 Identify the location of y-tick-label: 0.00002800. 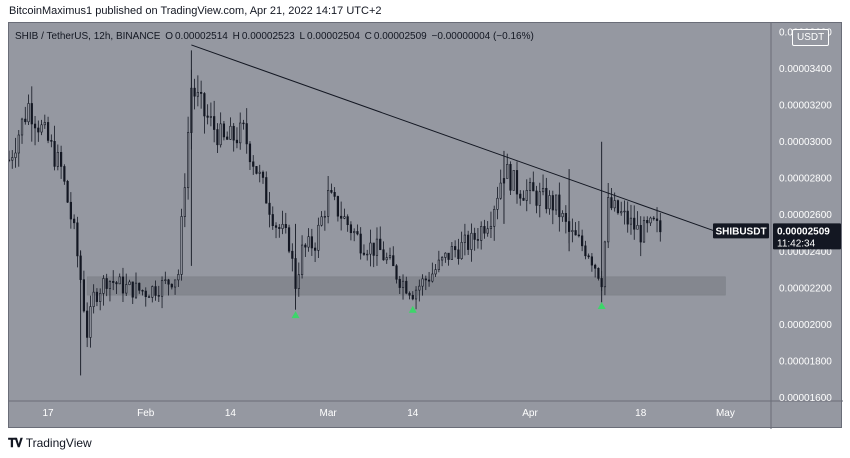
(805, 179).